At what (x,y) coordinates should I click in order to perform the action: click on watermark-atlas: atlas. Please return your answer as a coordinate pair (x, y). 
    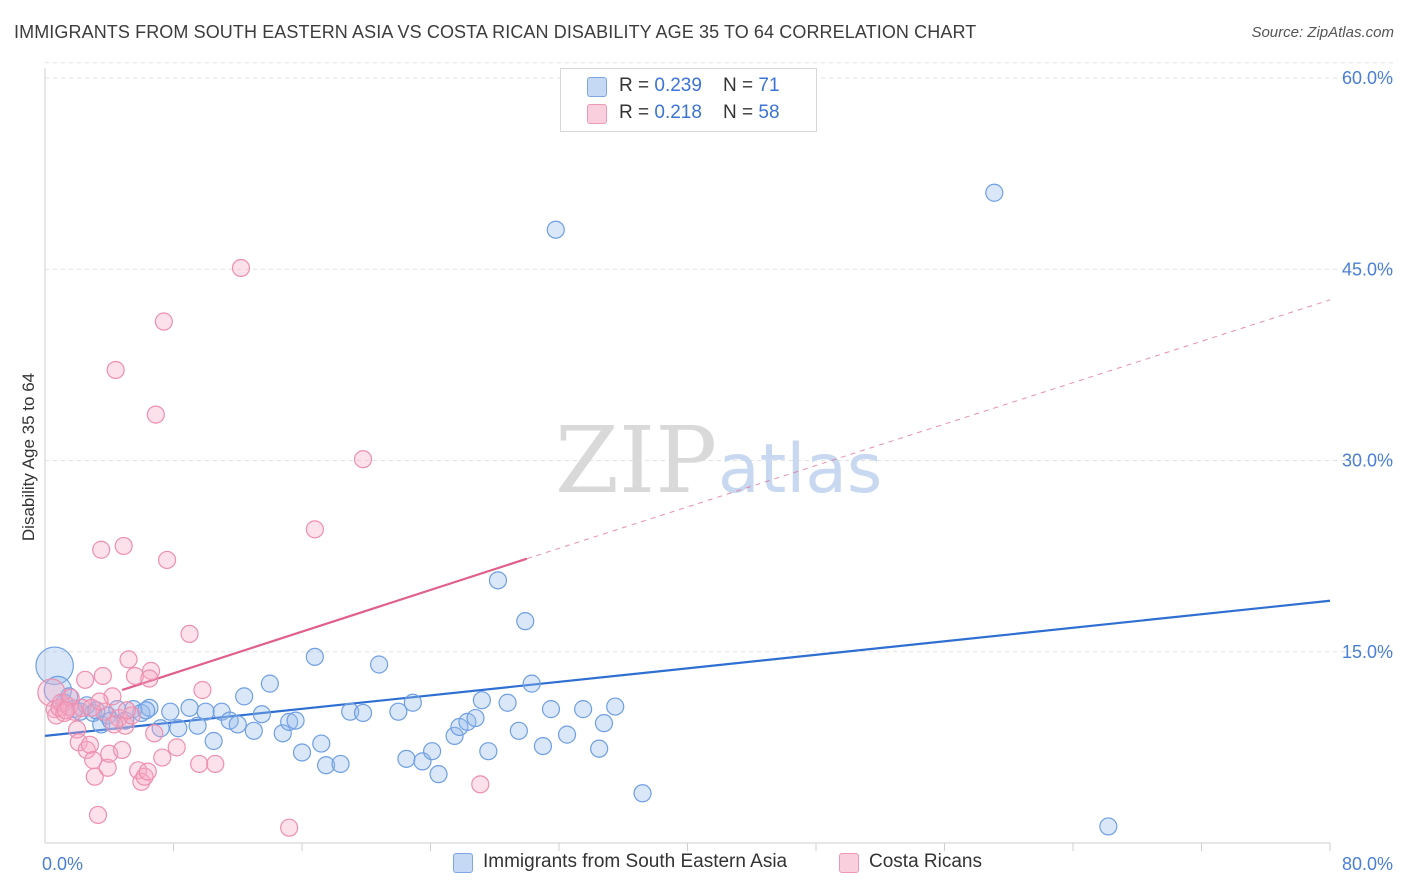
    Looking at the image, I should click on (800, 469).